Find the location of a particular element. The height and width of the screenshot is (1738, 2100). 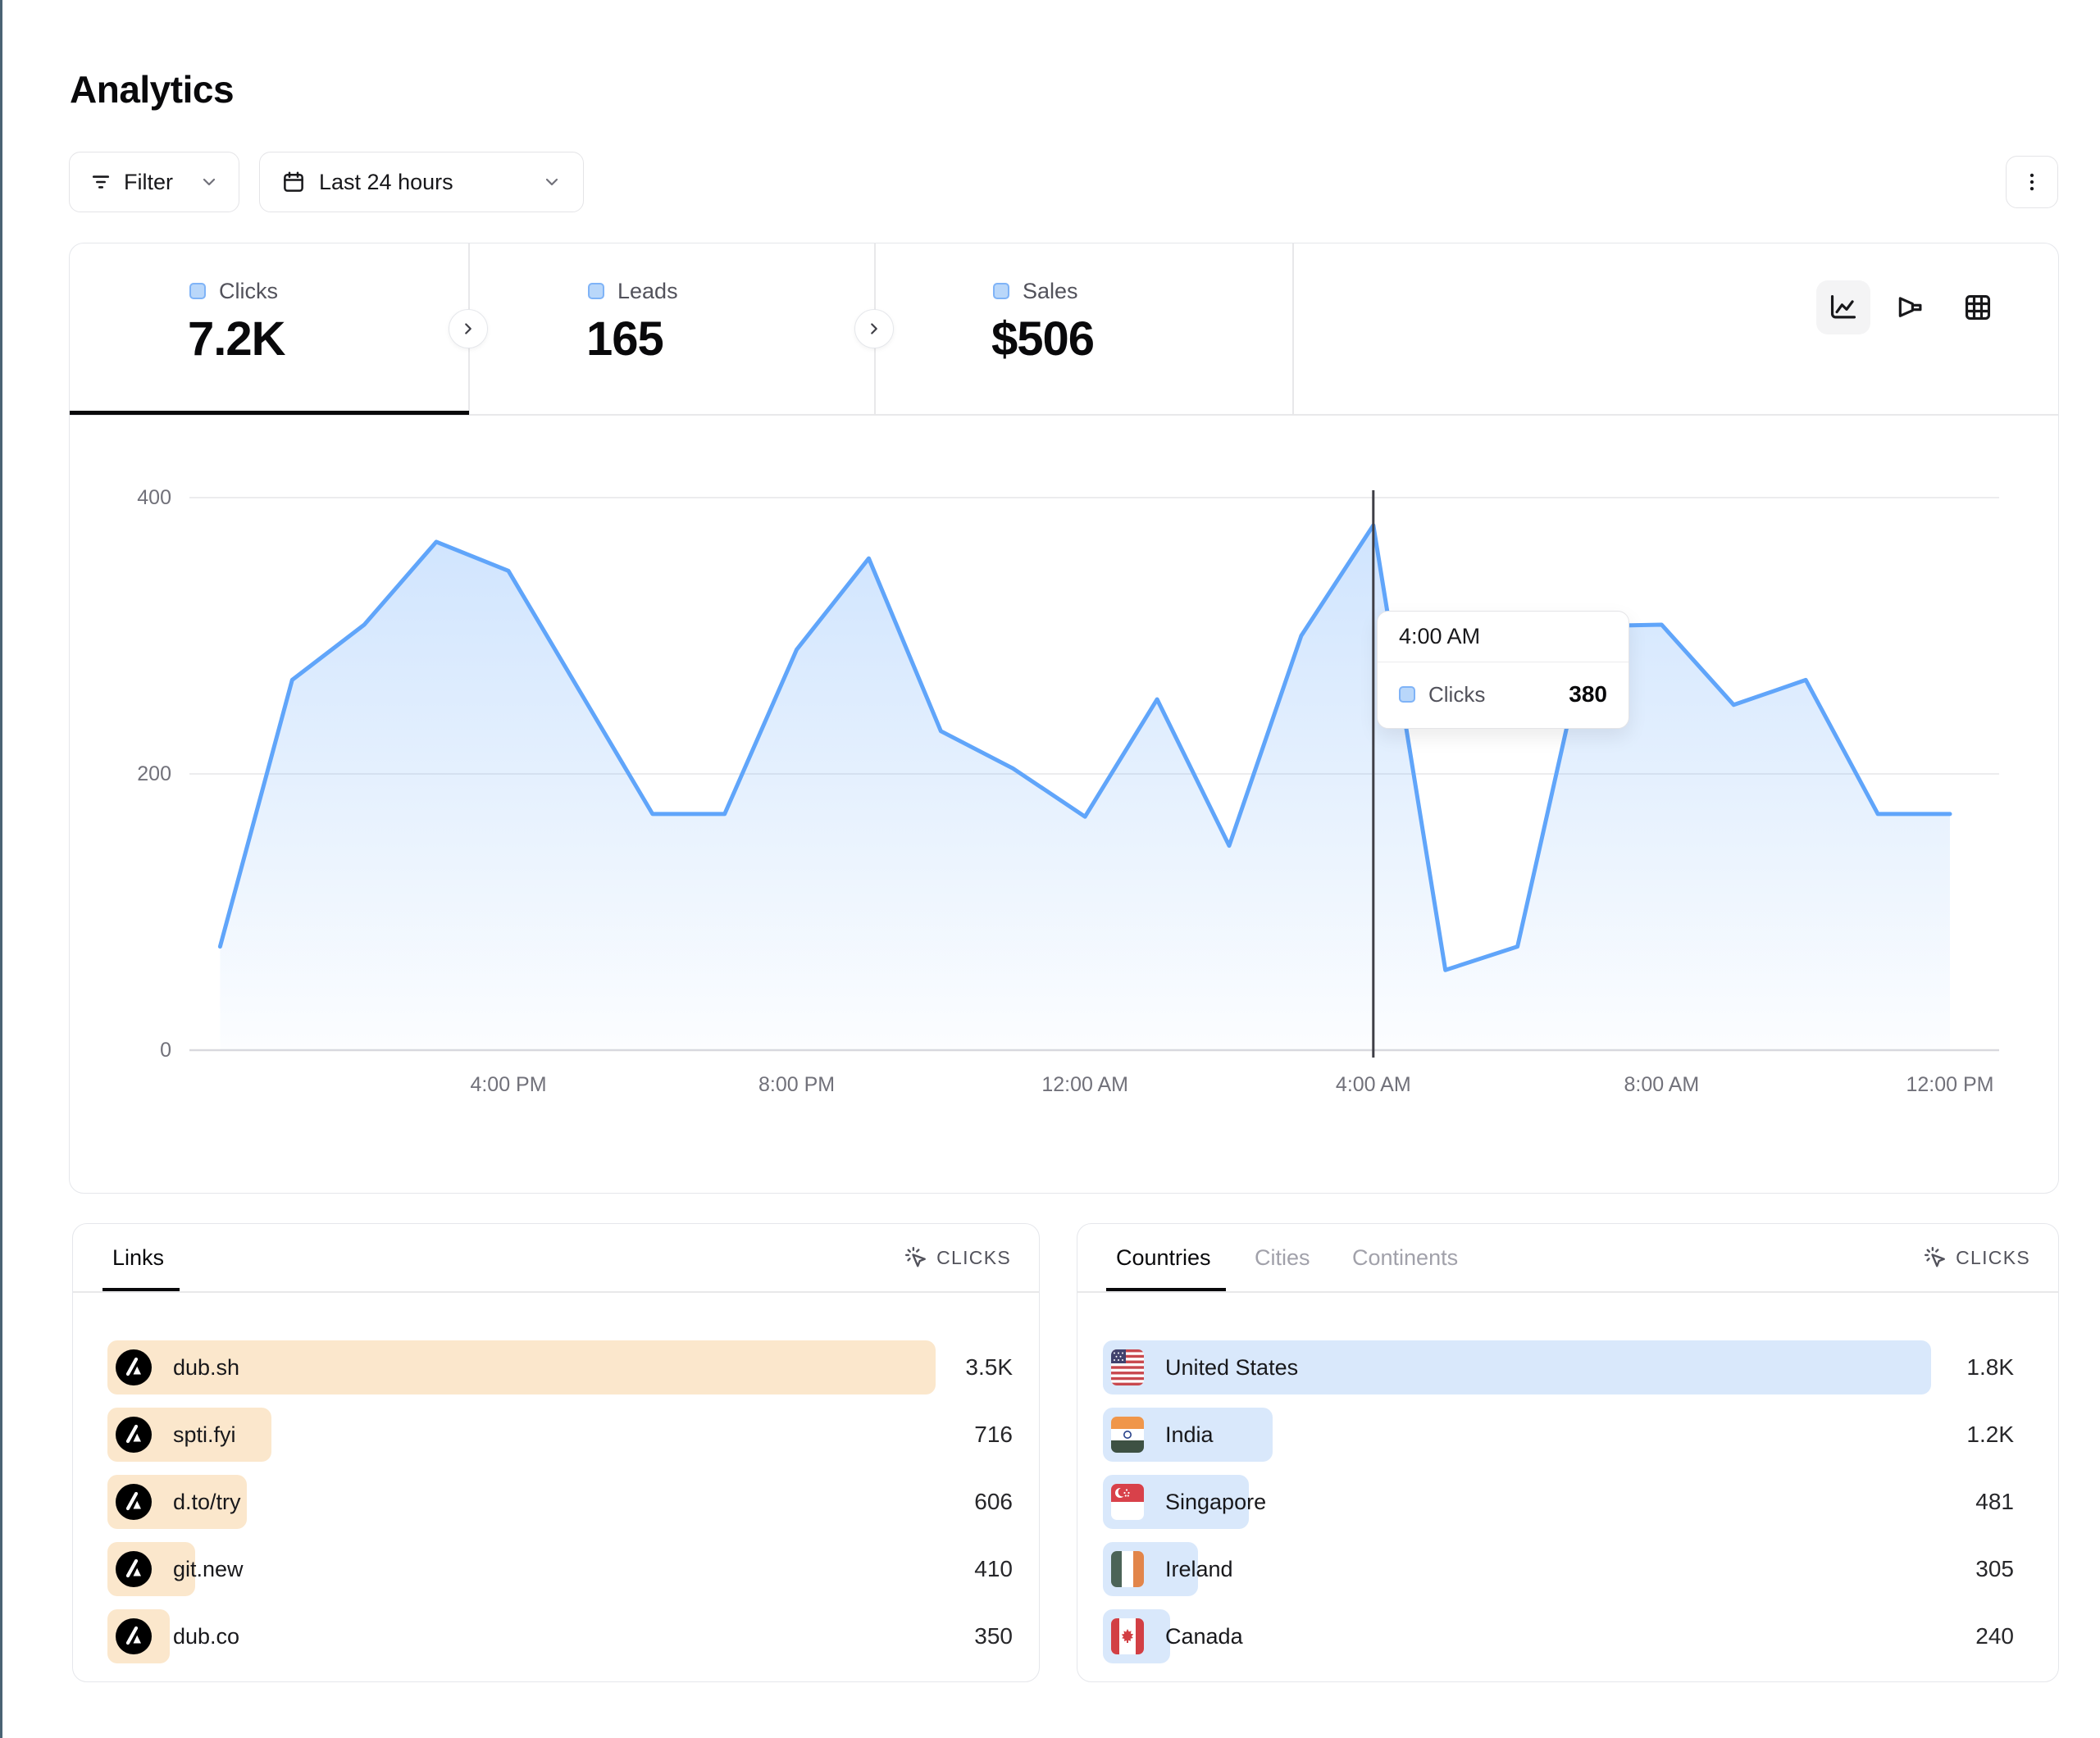

line-chart-icon is located at coordinates (1843, 307).